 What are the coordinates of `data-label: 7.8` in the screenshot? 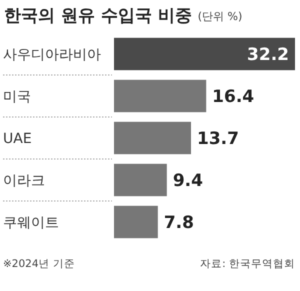 It's located at (179, 223).